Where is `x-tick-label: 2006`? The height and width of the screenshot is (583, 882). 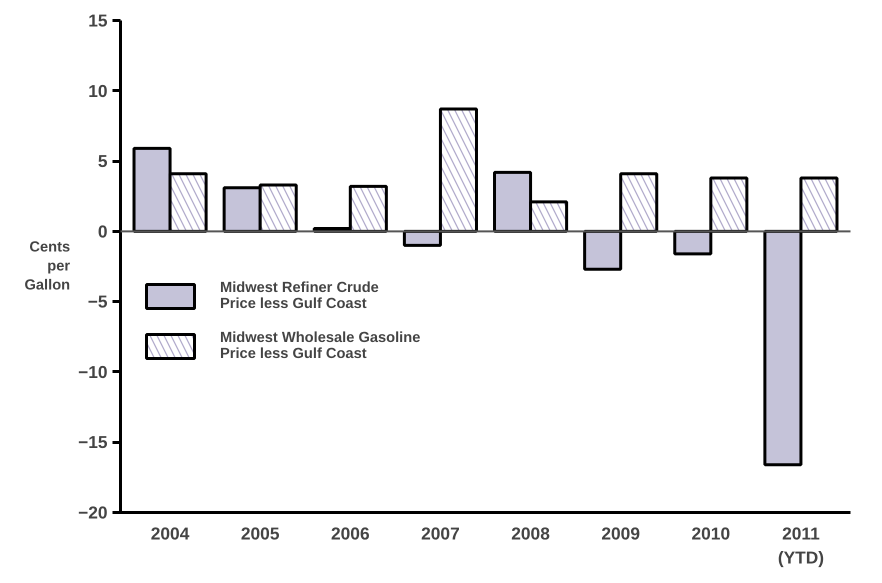 x-tick-label: 2006 is located at coordinates (350, 534).